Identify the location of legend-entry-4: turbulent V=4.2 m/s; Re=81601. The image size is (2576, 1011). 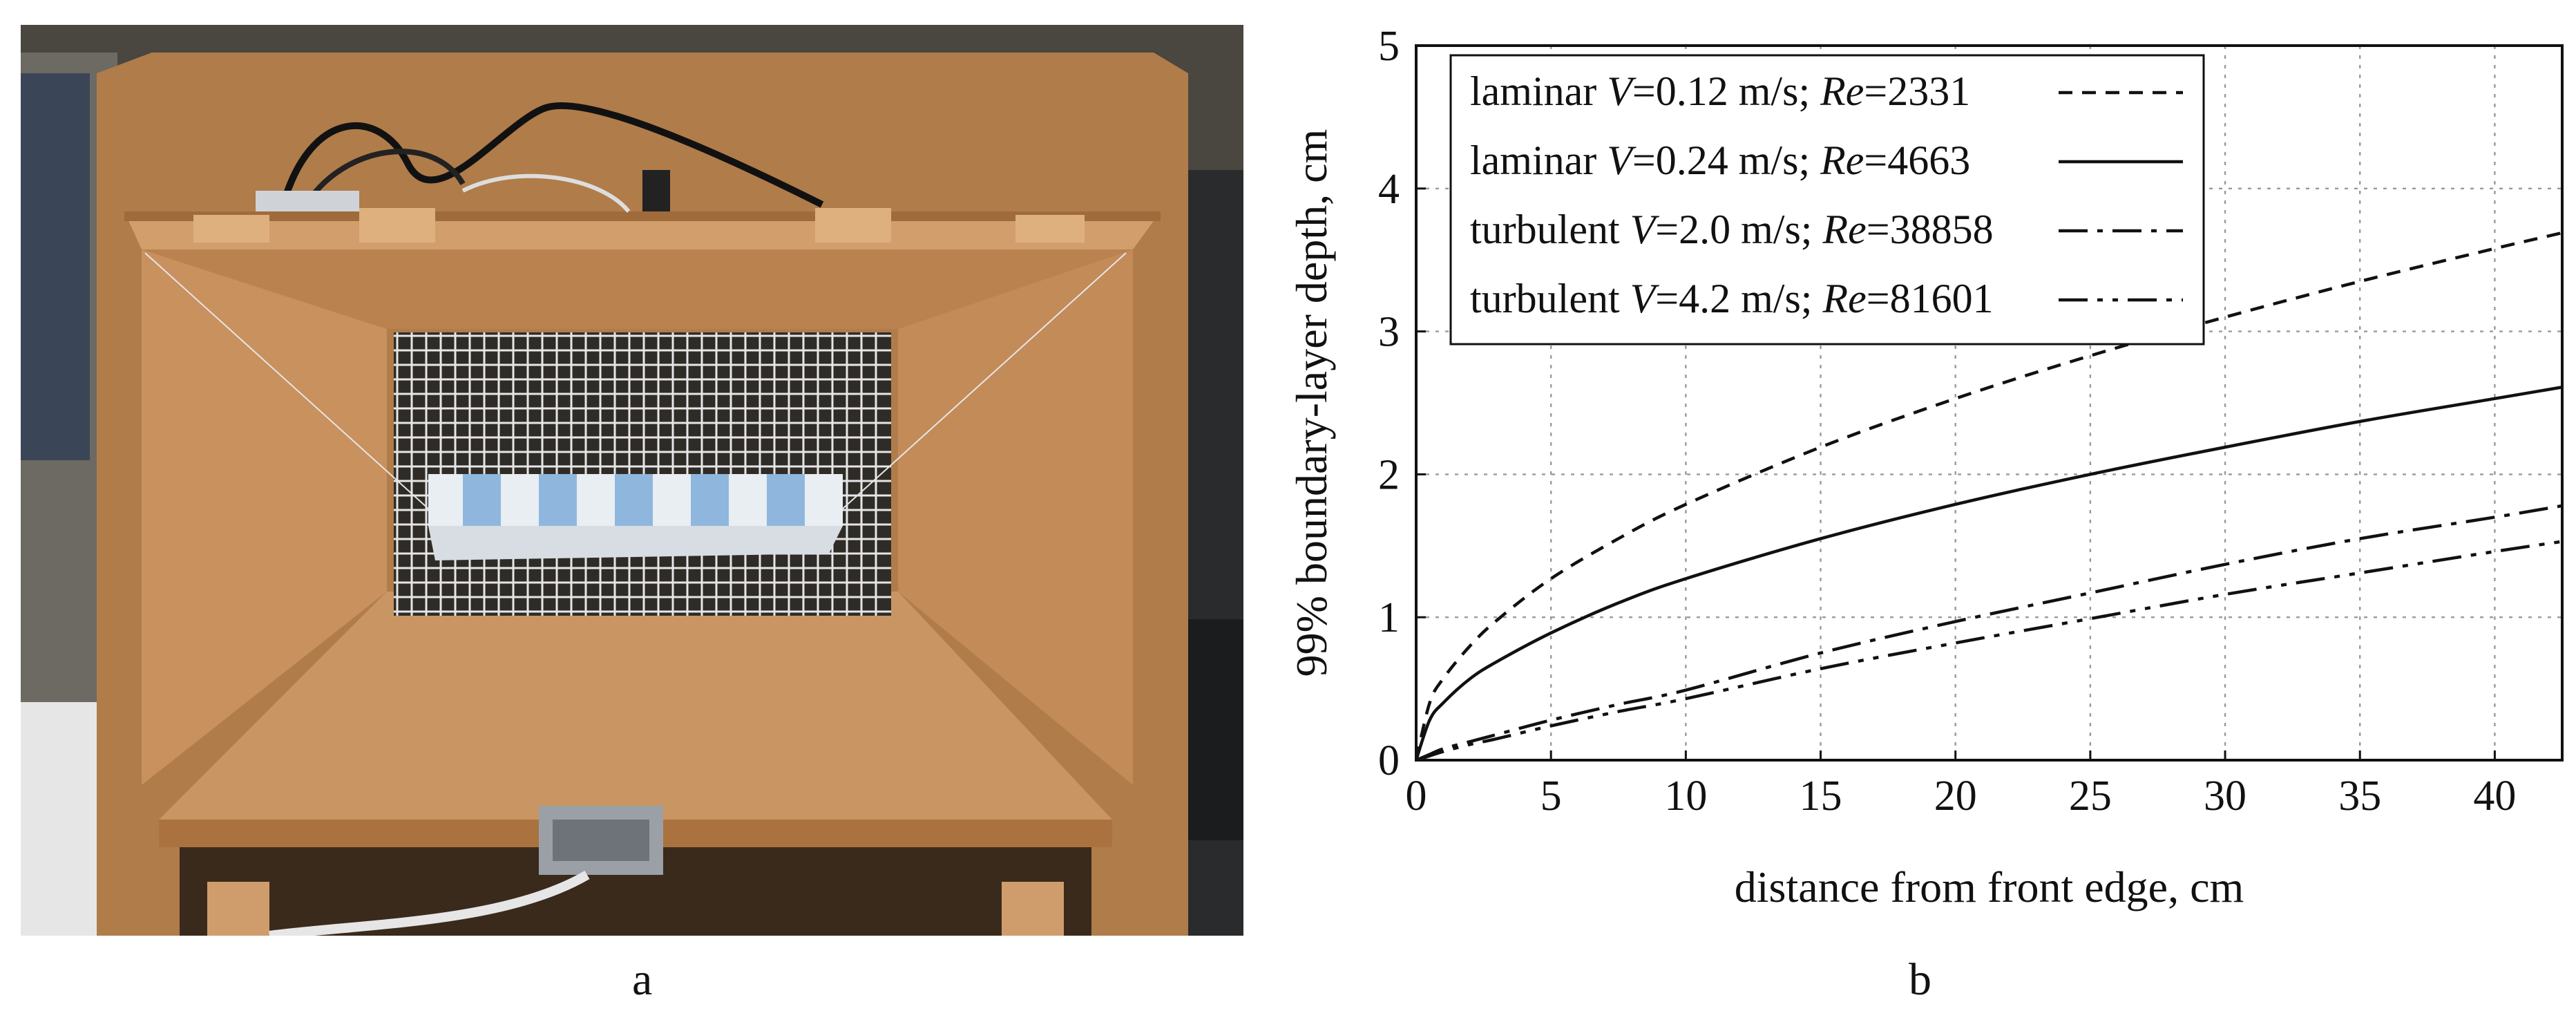
(1732, 298).